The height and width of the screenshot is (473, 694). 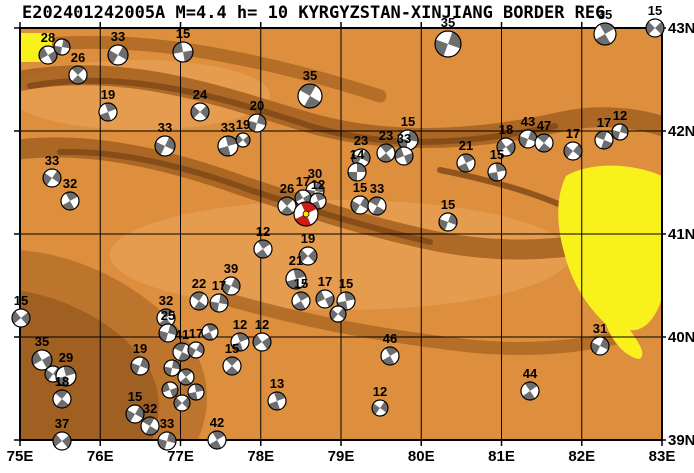 What do you see at coordinates (100, 456) in the screenshot?
I see `lon-label: 76E` at bounding box center [100, 456].